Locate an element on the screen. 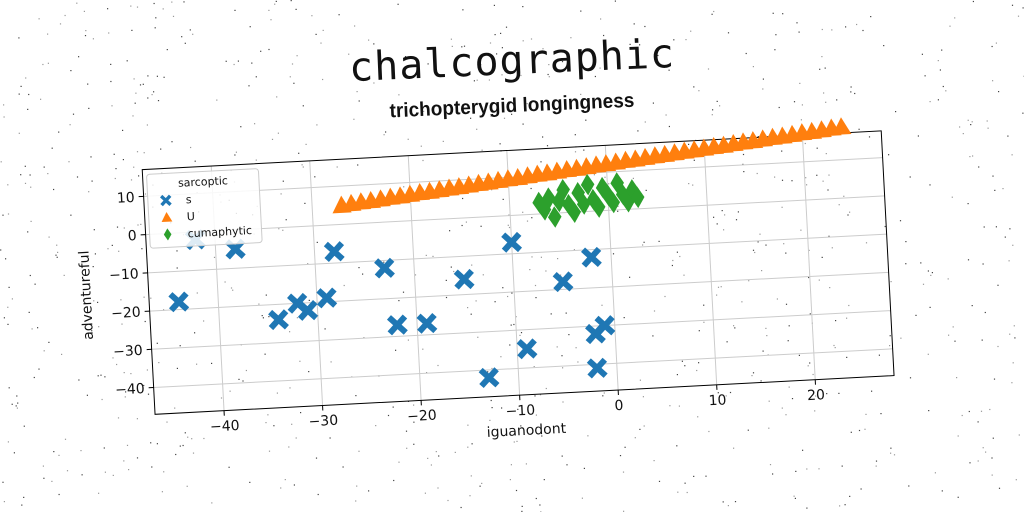  x-axis-label: iguanodont is located at coordinates (526, 431).